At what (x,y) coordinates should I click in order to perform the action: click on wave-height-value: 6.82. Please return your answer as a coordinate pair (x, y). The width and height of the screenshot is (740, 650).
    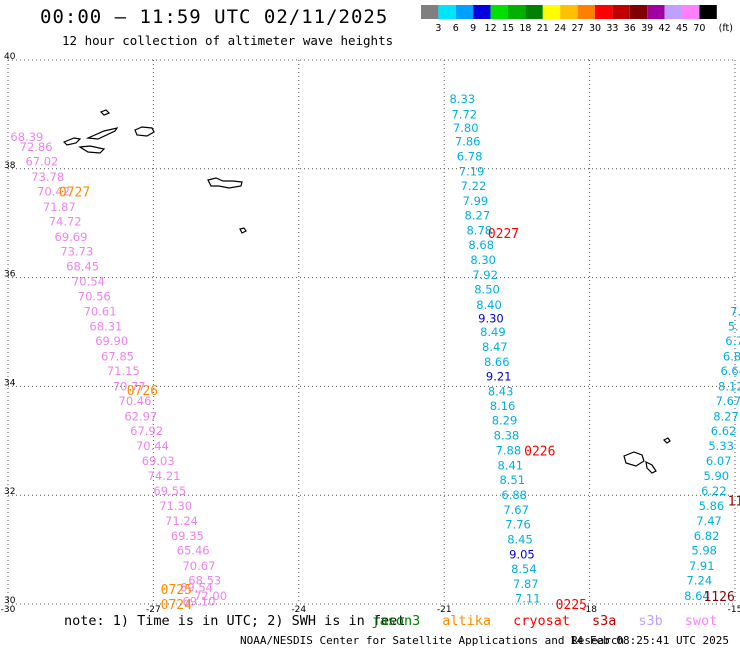
    Looking at the image, I should click on (707, 536).